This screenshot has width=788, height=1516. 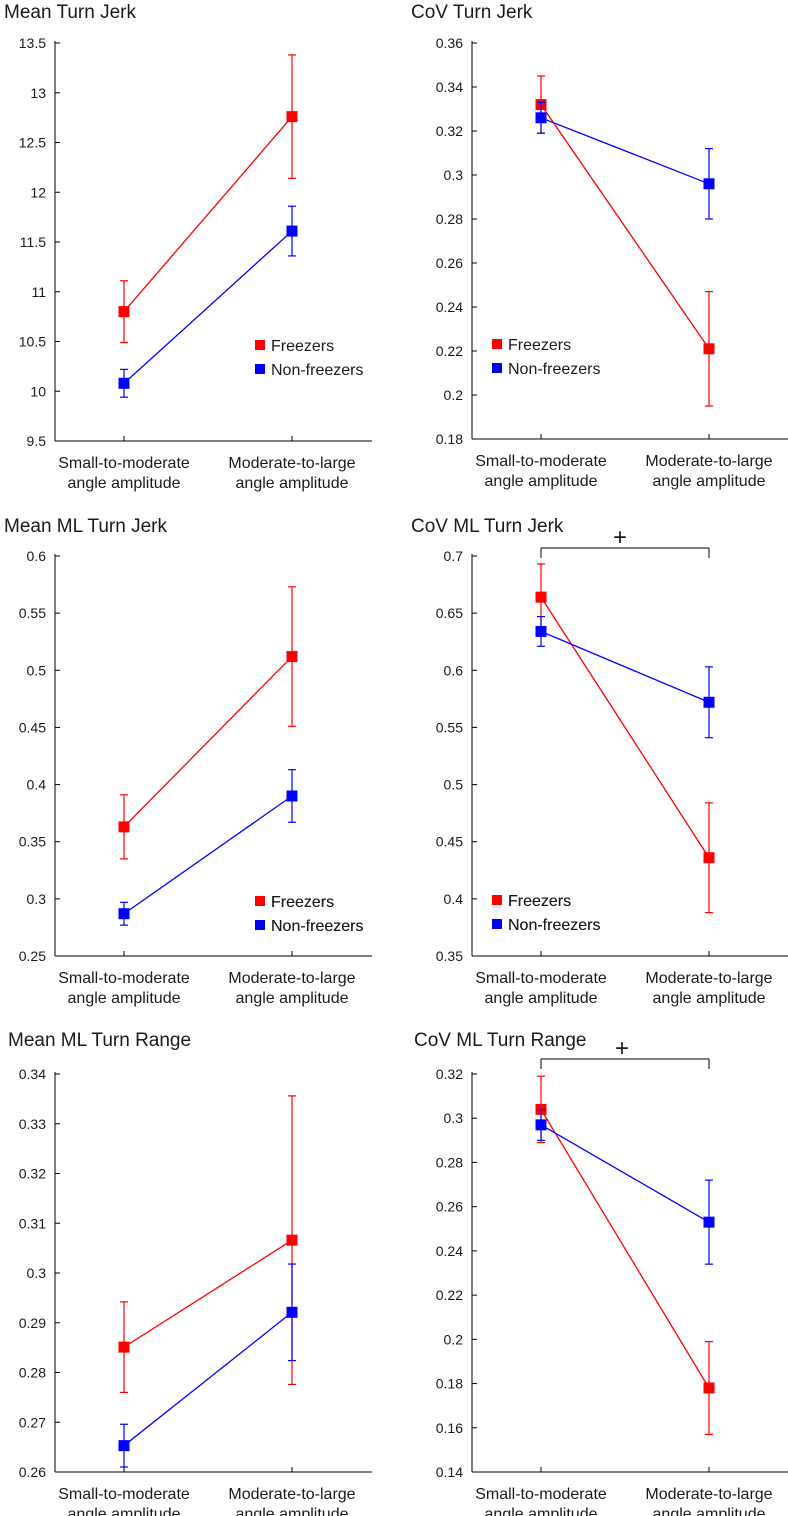 I want to click on y-tick-label: 10.5, so click(x=32, y=342).